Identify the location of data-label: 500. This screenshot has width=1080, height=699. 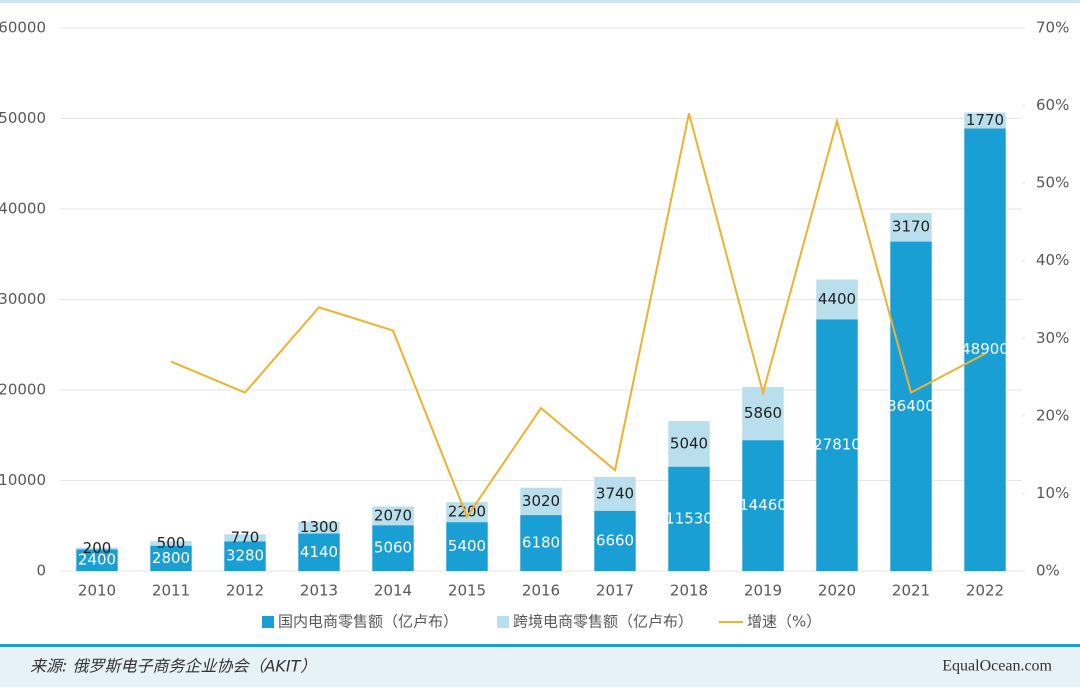
(171, 543).